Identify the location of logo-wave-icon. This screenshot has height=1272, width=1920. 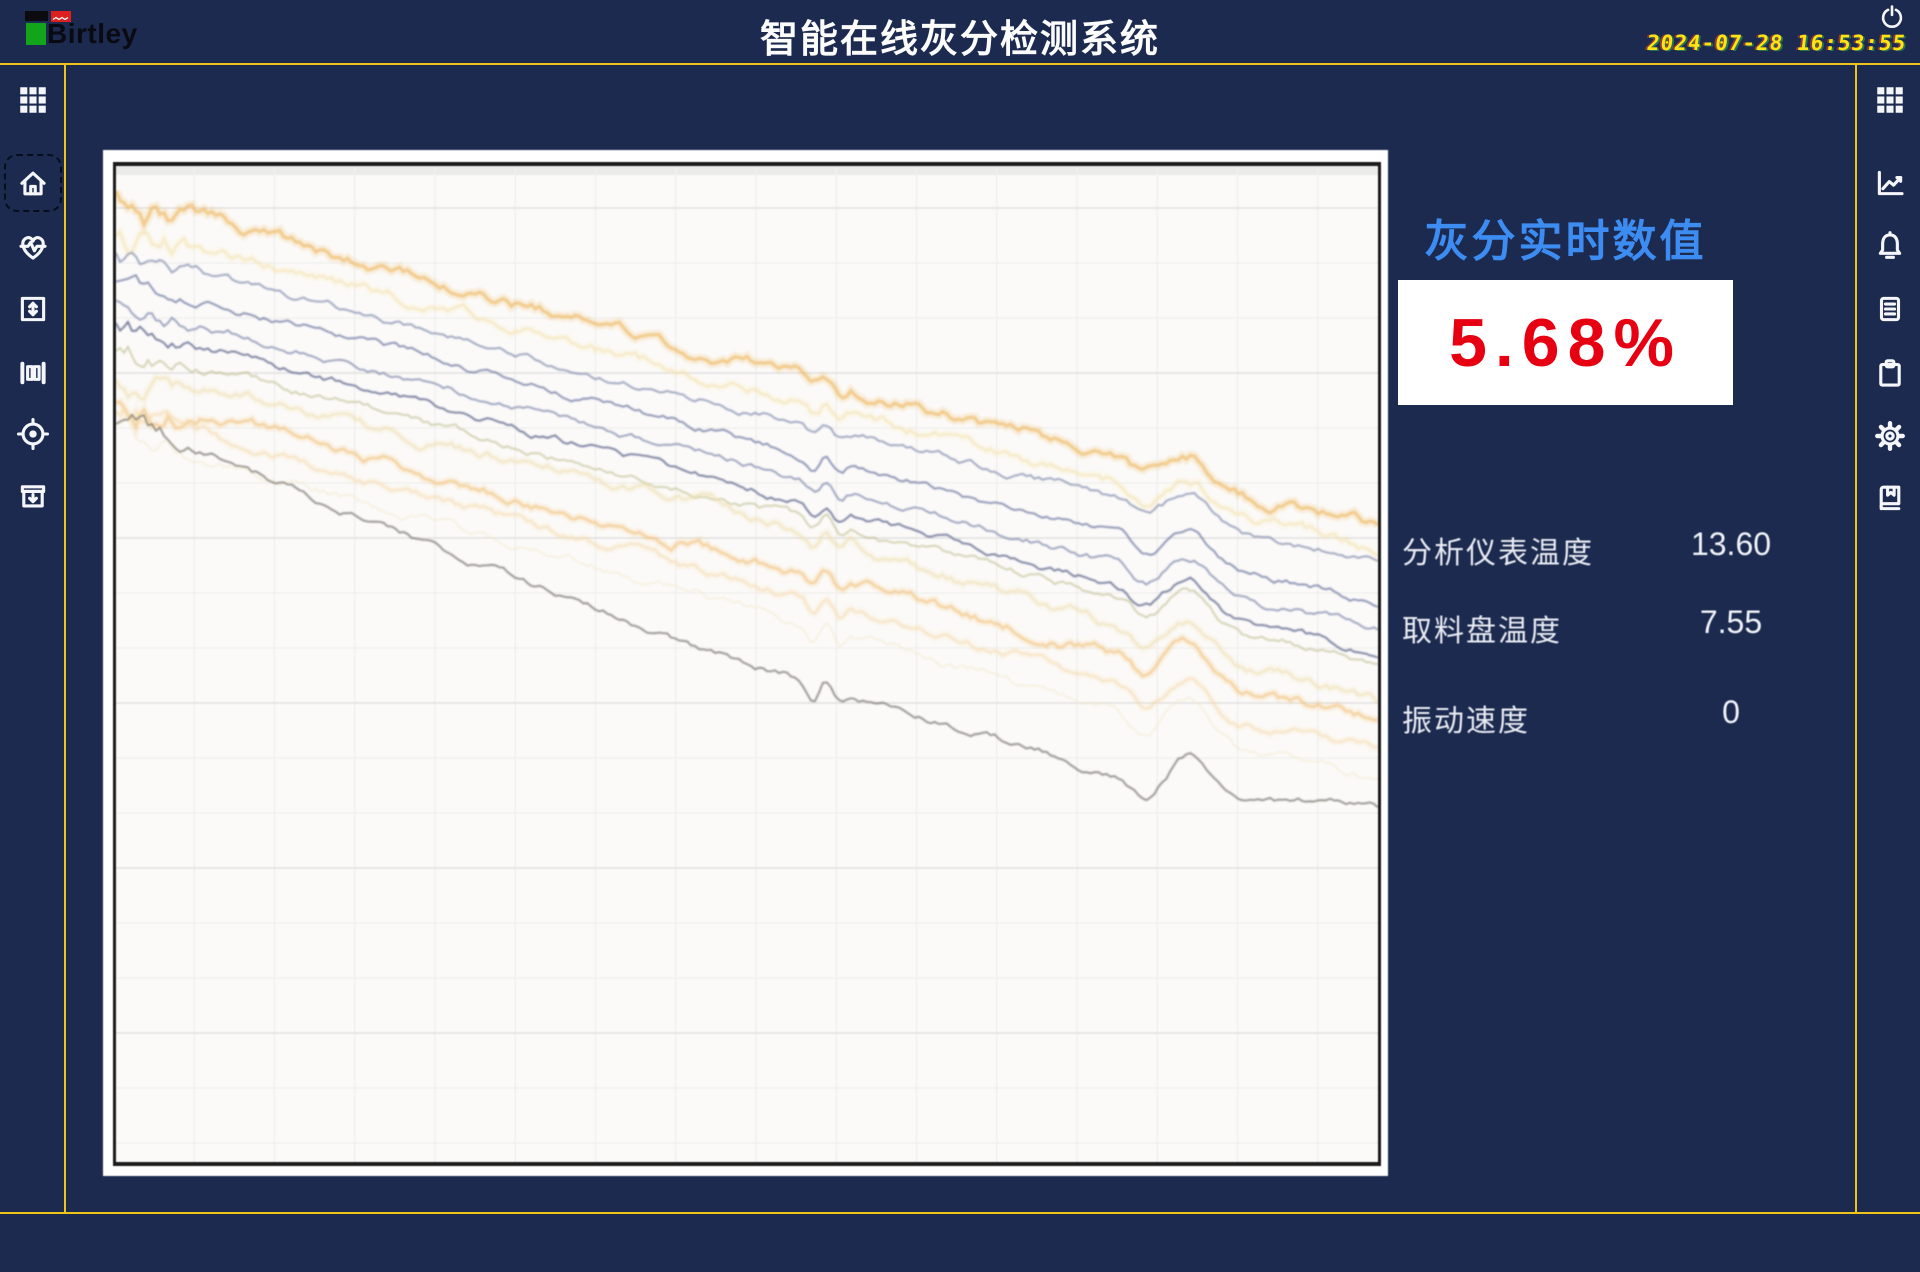
(60, 18).